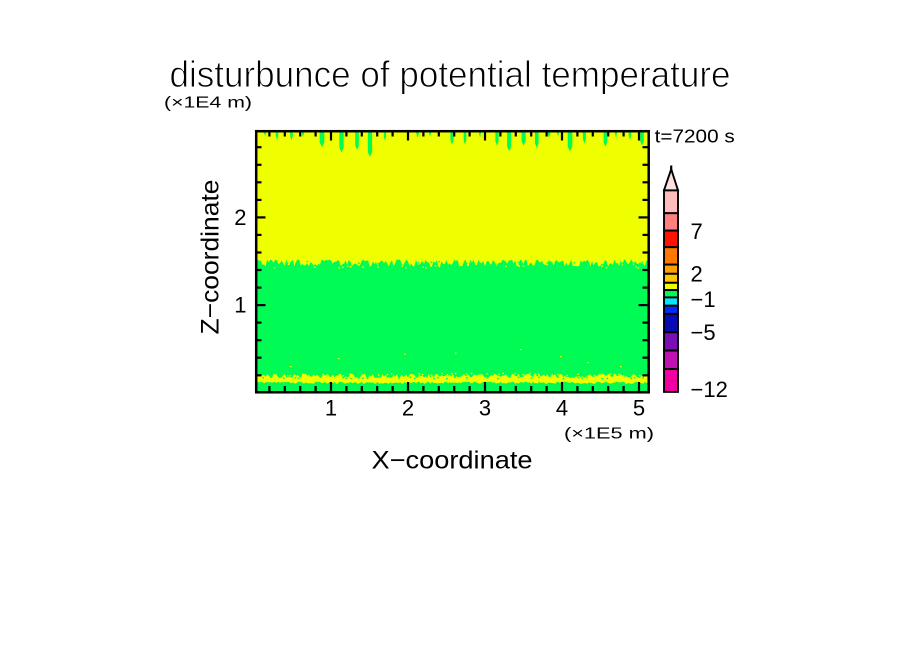 This screenshot has height=654, width=904. Describe the element at coordinates (452, 461) in the screenshot. I see `svg-text: X−coordinate` at that location.